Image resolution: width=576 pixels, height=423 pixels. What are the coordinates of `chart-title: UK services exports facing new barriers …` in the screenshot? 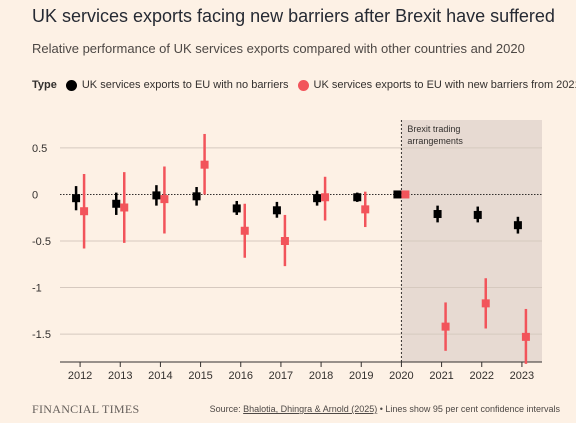 It's located at (293, 16).